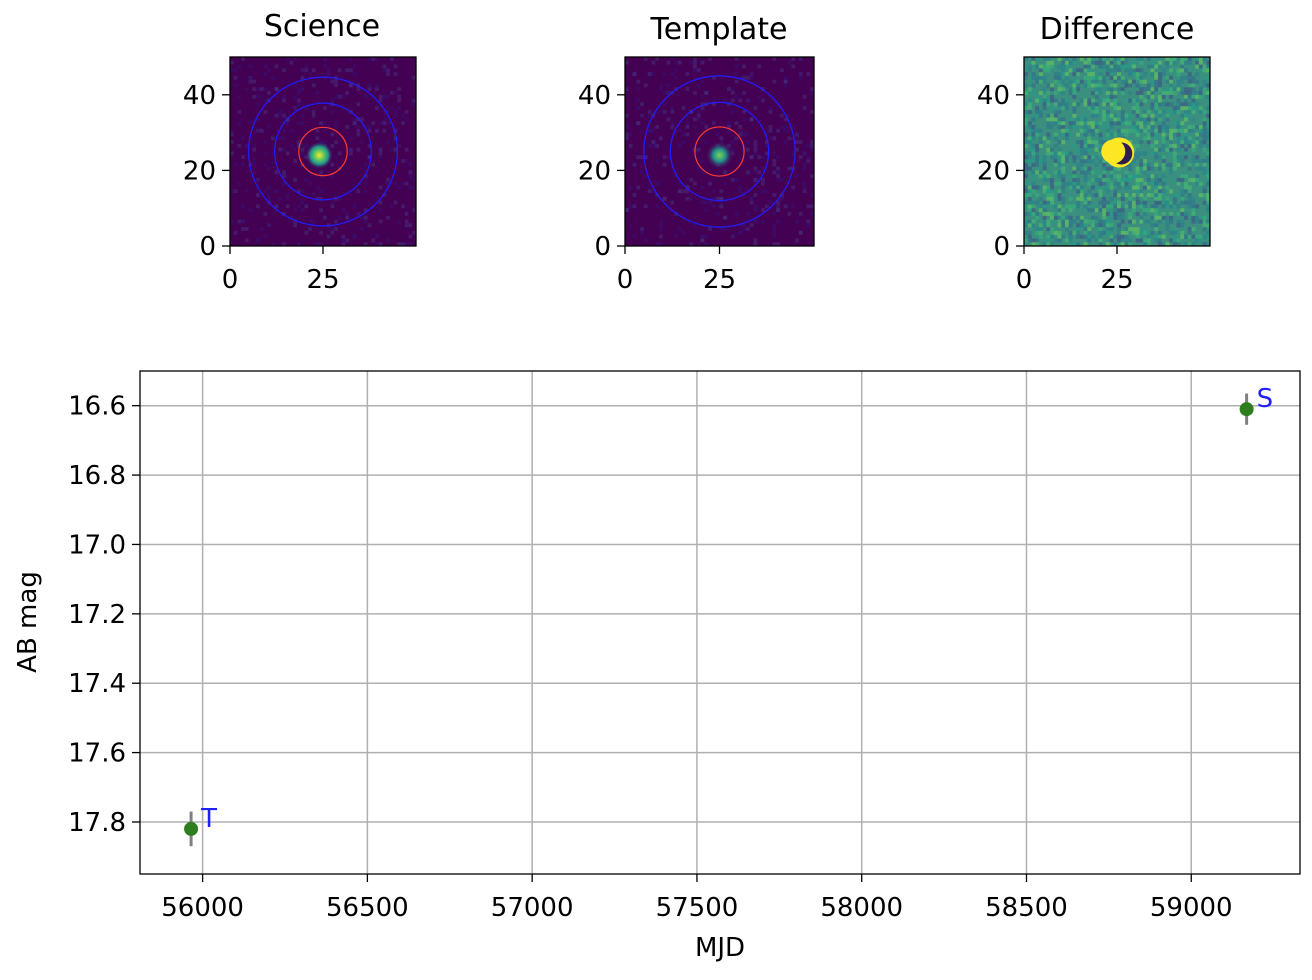  Describe the element at coordinates (993, 171) in the screenshot. I see `difference-ytick-label: 20` at that location.